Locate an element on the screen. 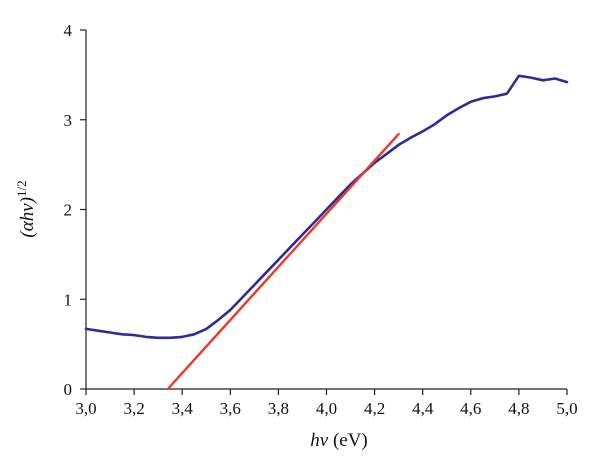 This screenshot has width=600, height=476. y-axis-title: (αhν)1/2 is located at coordinates (26, 208).